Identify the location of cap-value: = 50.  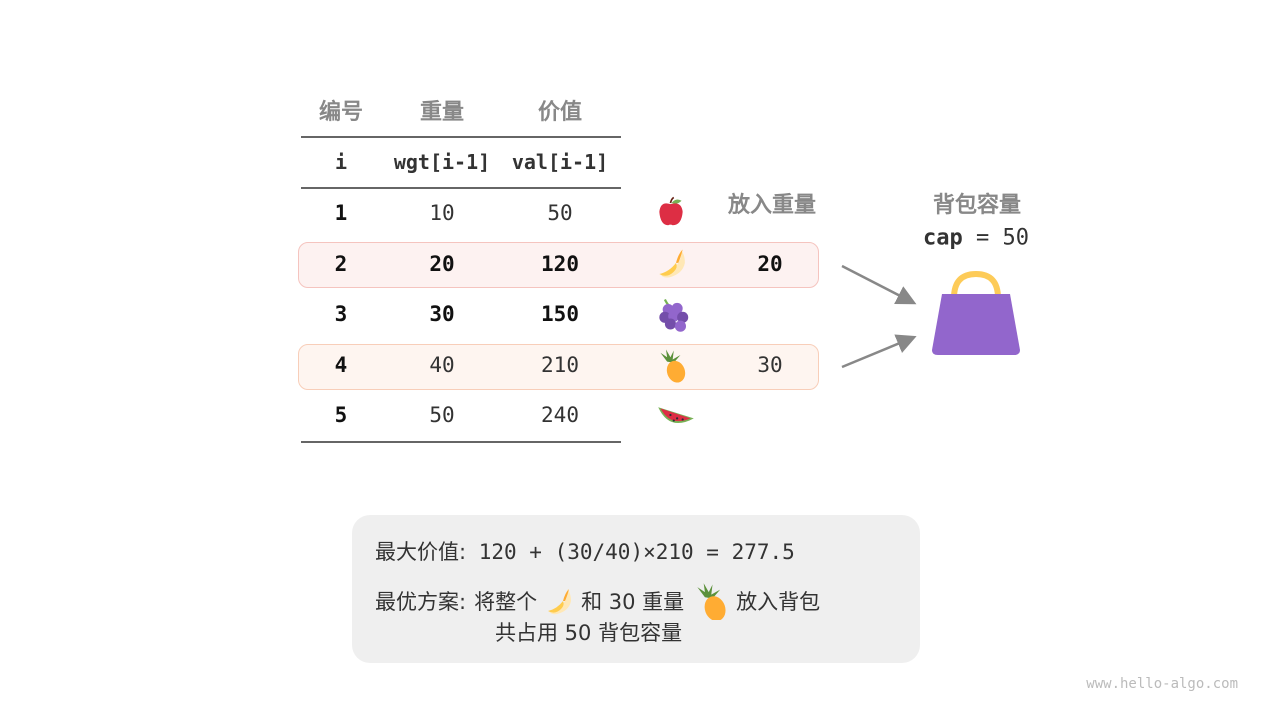
(1002, 238).